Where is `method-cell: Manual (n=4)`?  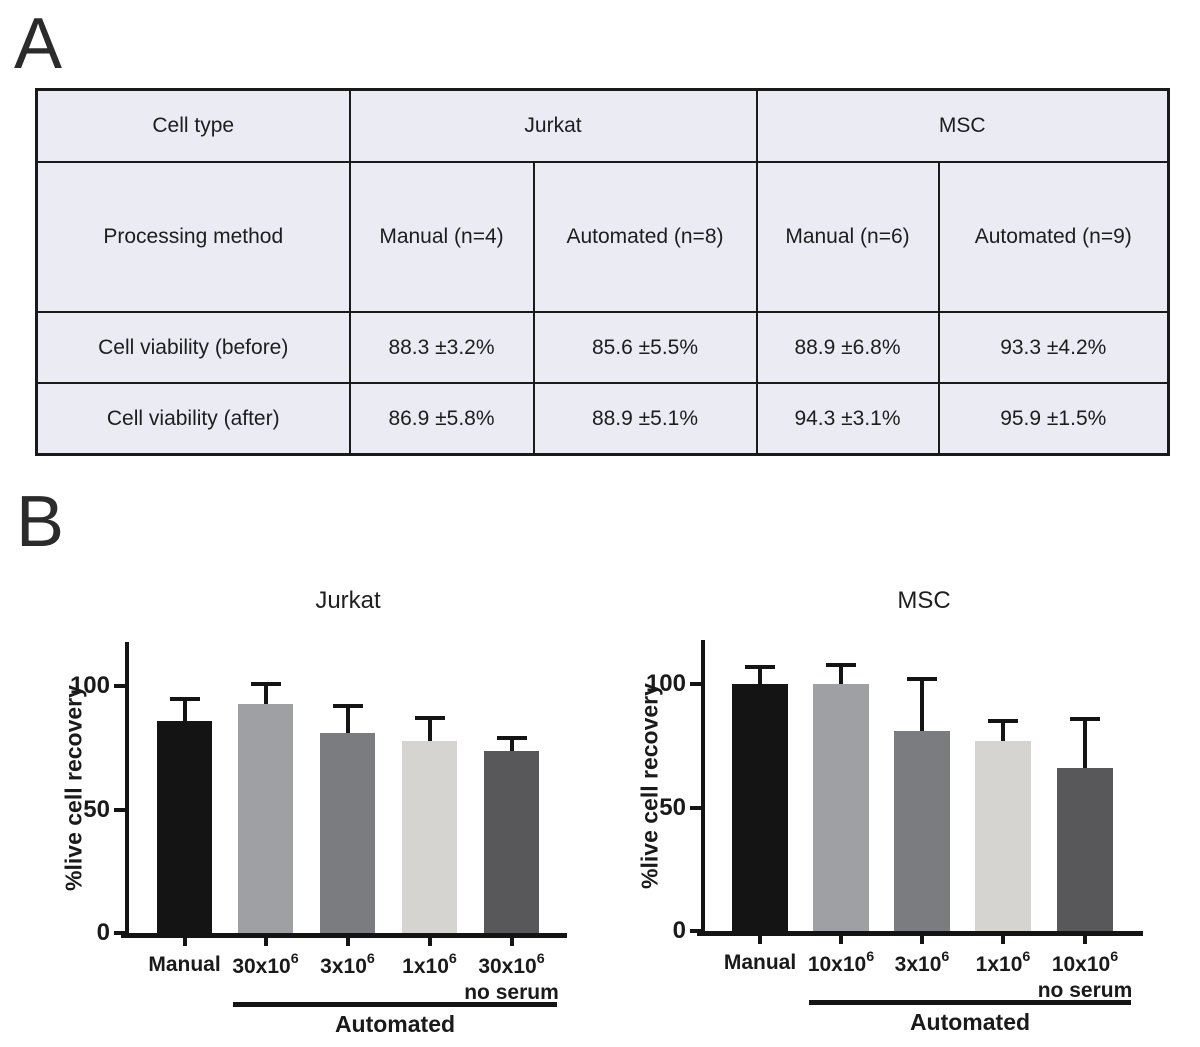 method-cell: Manual (n=4) is located at coordinates (441, 237).